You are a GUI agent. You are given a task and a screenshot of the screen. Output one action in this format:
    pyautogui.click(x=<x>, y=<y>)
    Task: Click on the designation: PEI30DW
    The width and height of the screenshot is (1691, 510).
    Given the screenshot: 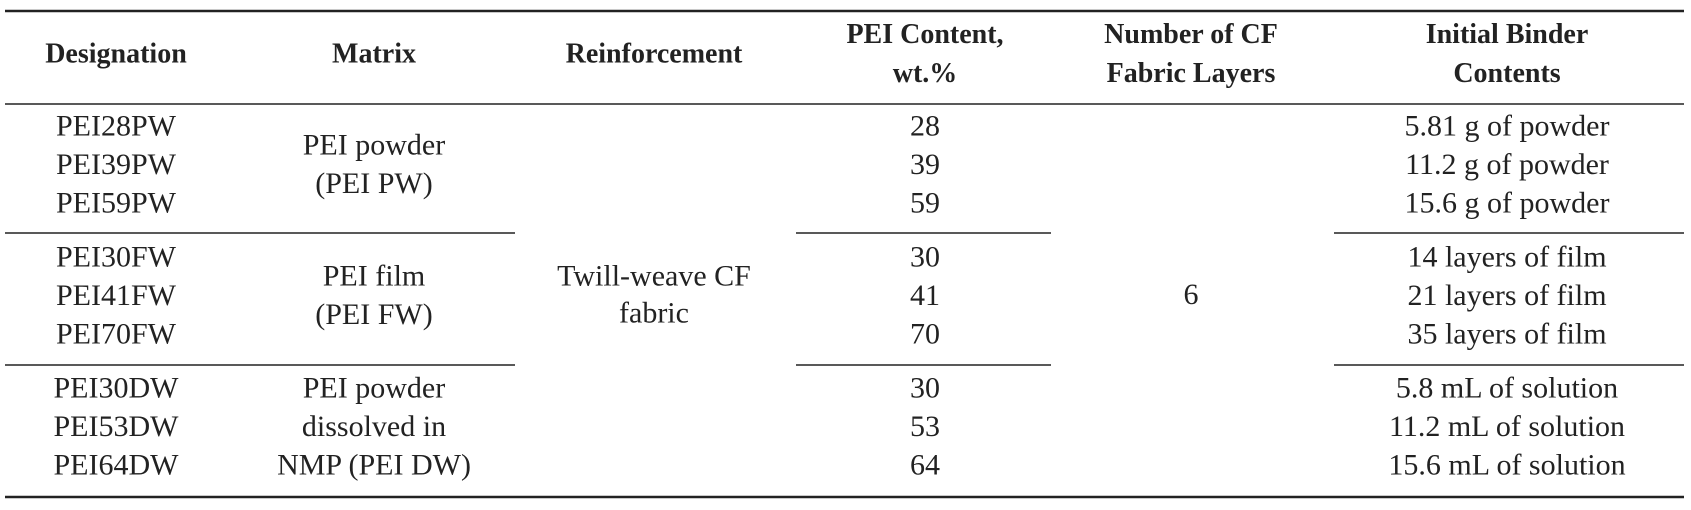 What is the action you would take?
    pyautogui.click(x=117, y=387)
    